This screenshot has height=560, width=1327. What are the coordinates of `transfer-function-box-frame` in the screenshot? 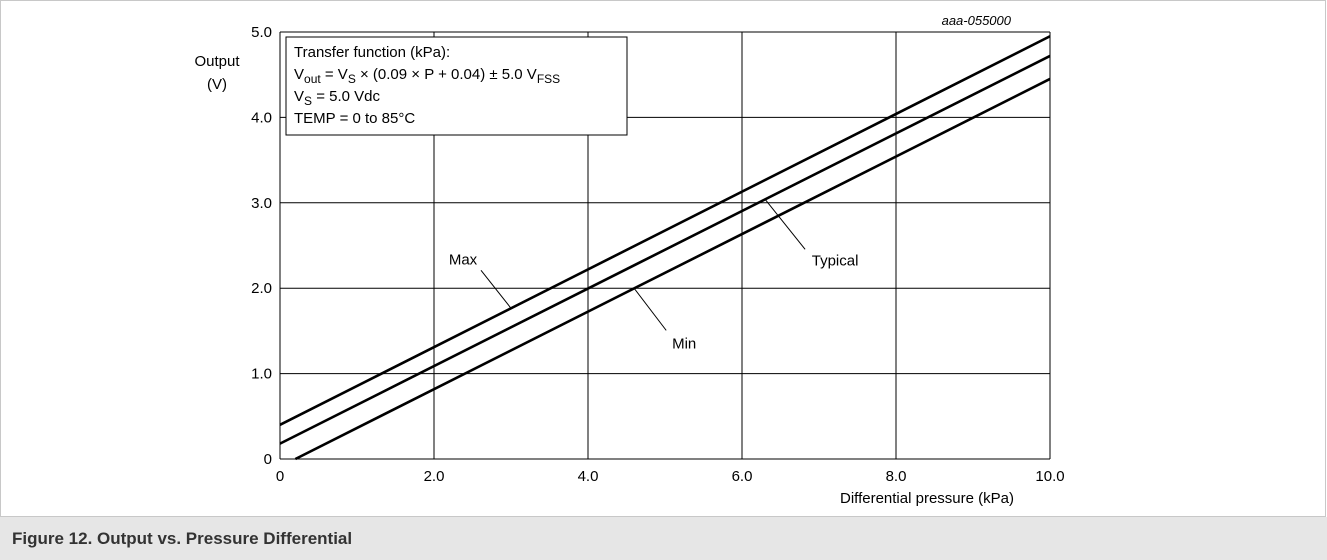 It's located at (456, 86).